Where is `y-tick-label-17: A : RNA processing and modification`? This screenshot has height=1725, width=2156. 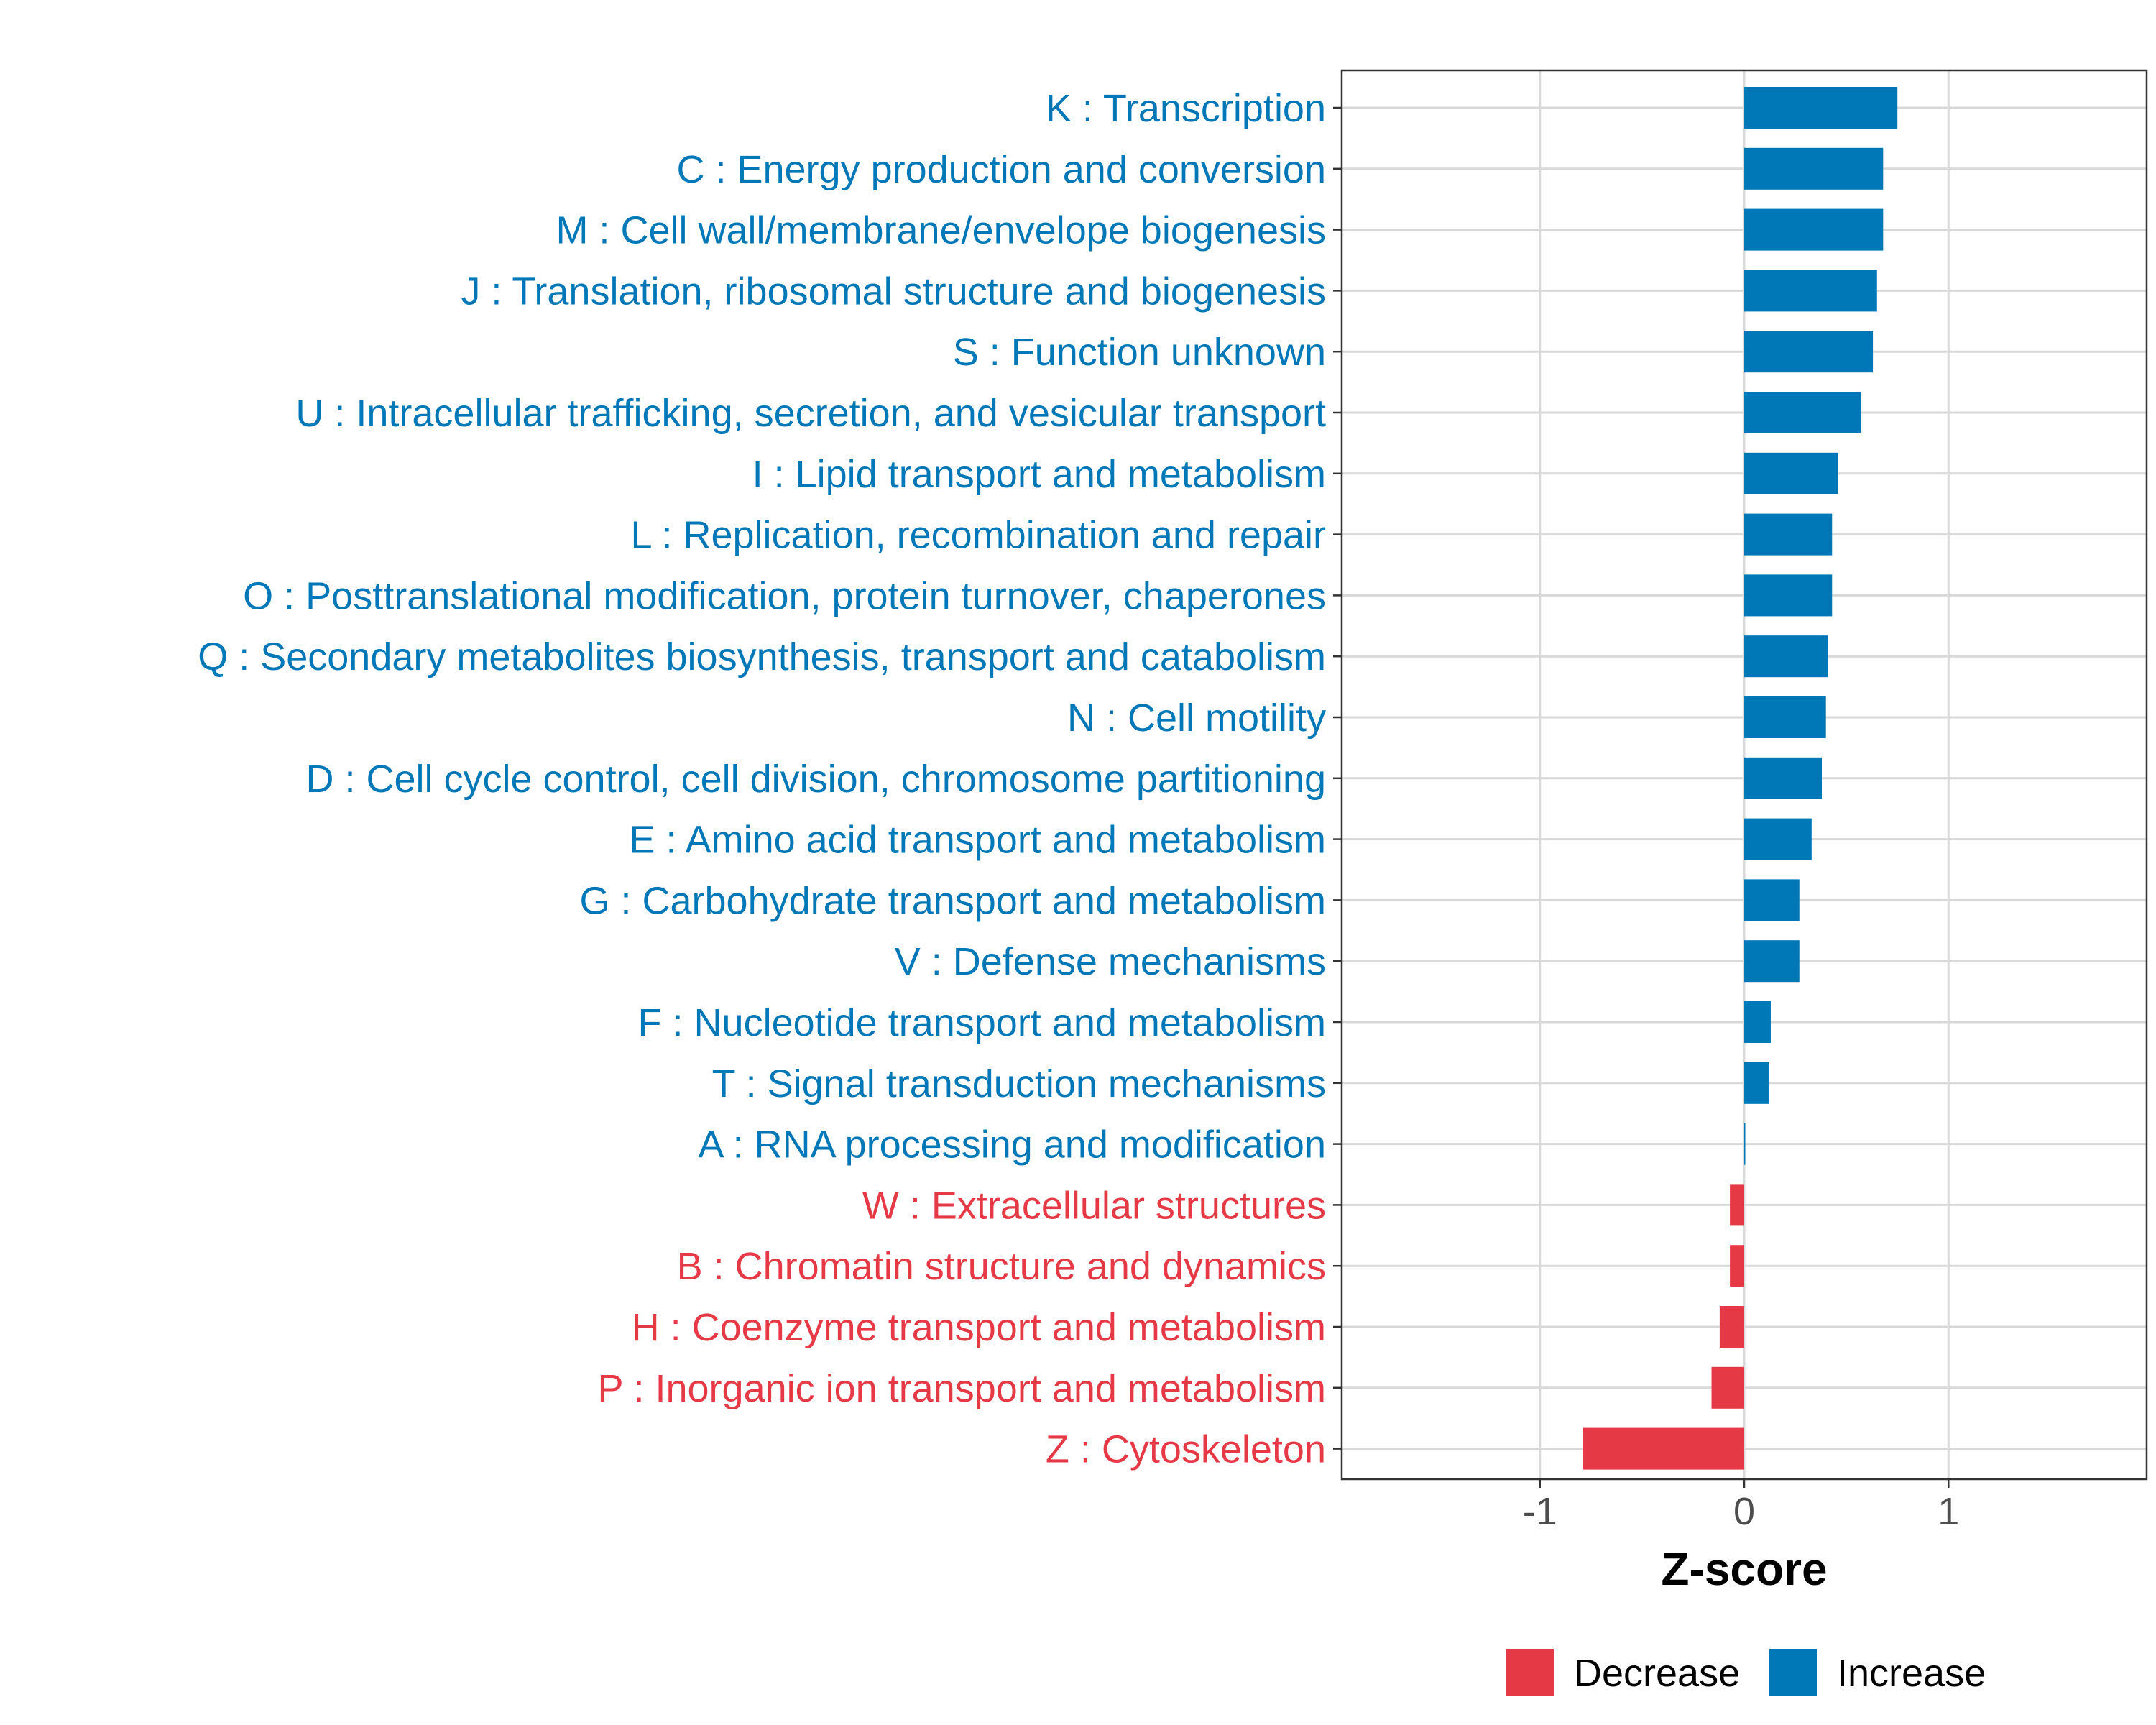
y-tick-label-17: A : RNA processing and modification is located at coordinates (1013, 1145).